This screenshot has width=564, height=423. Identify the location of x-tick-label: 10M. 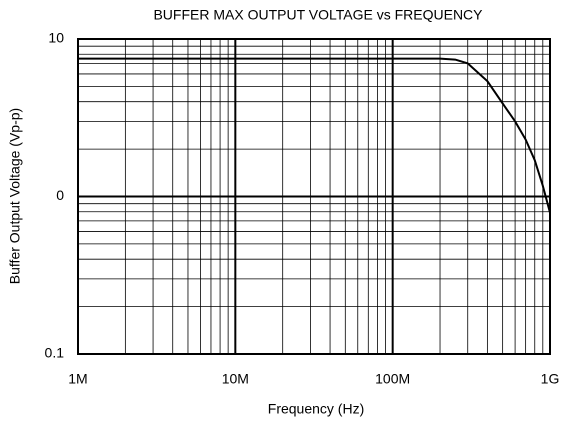
(235, 379).